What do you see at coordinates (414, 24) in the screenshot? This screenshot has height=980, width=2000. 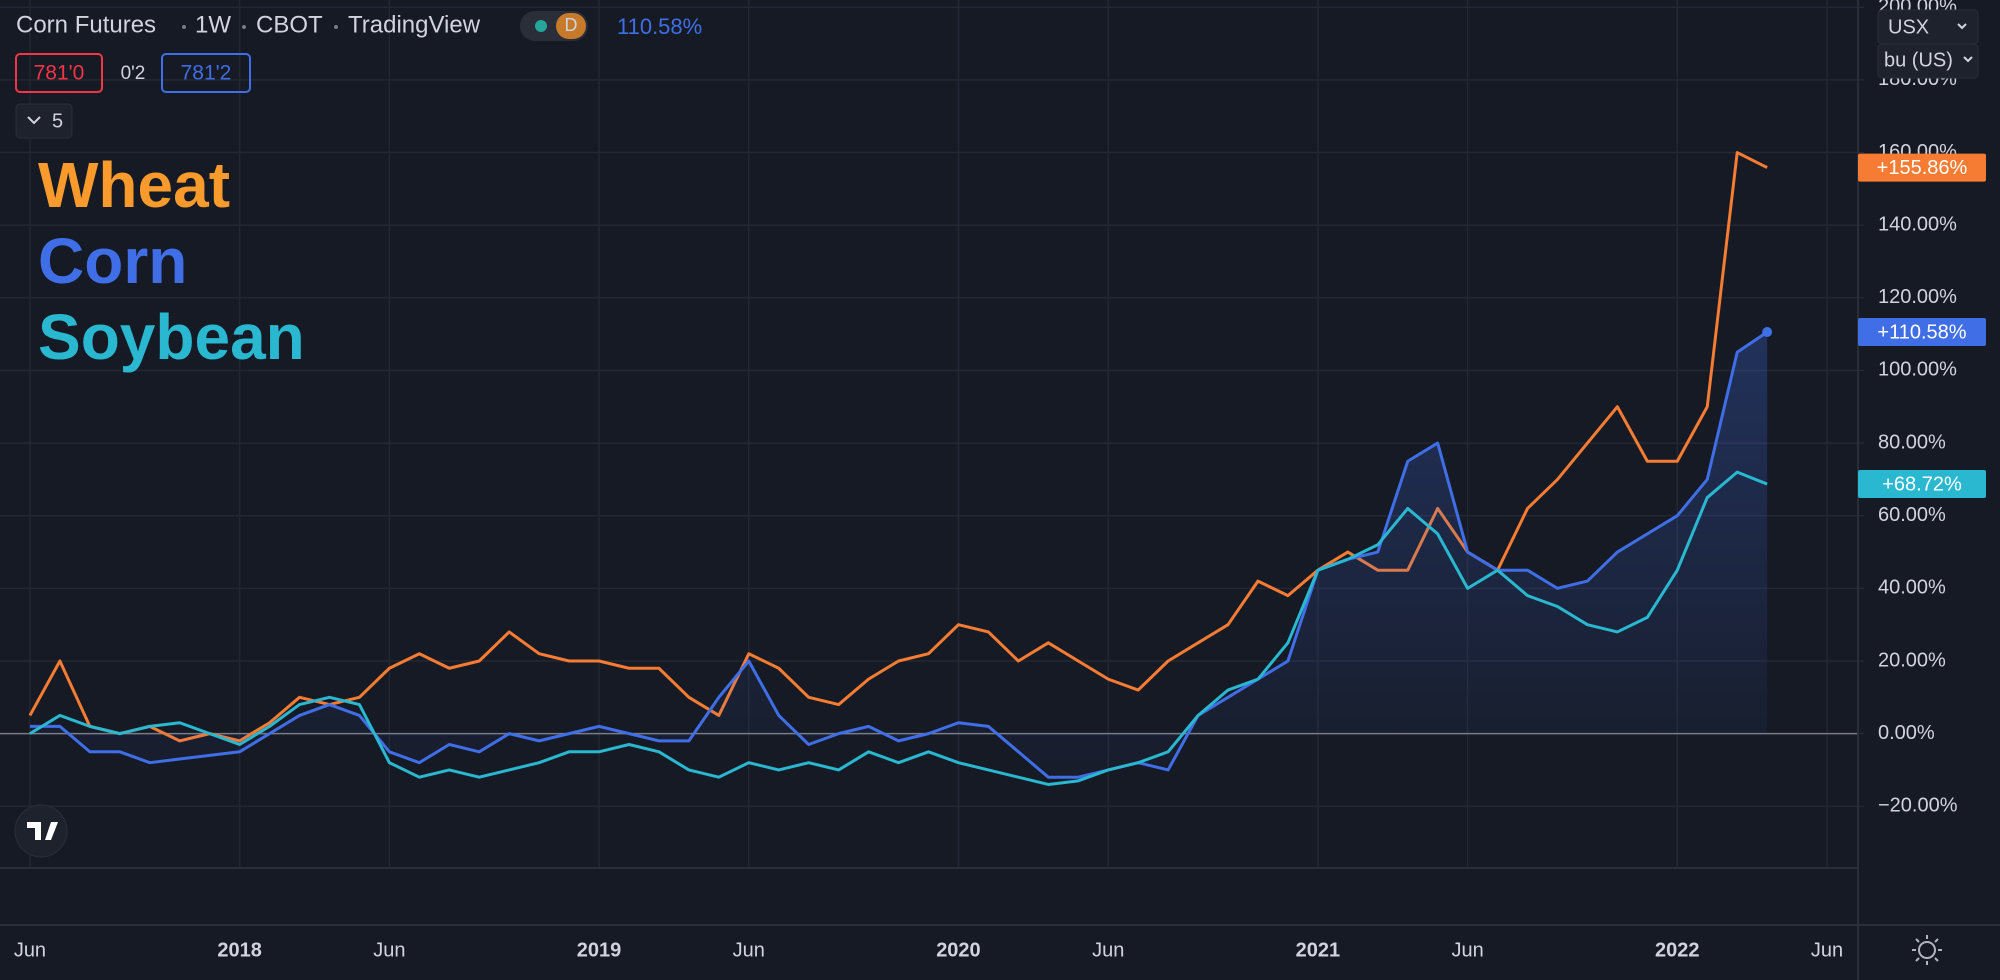 I see `source: TradingView` at bounding box center [414, 24].